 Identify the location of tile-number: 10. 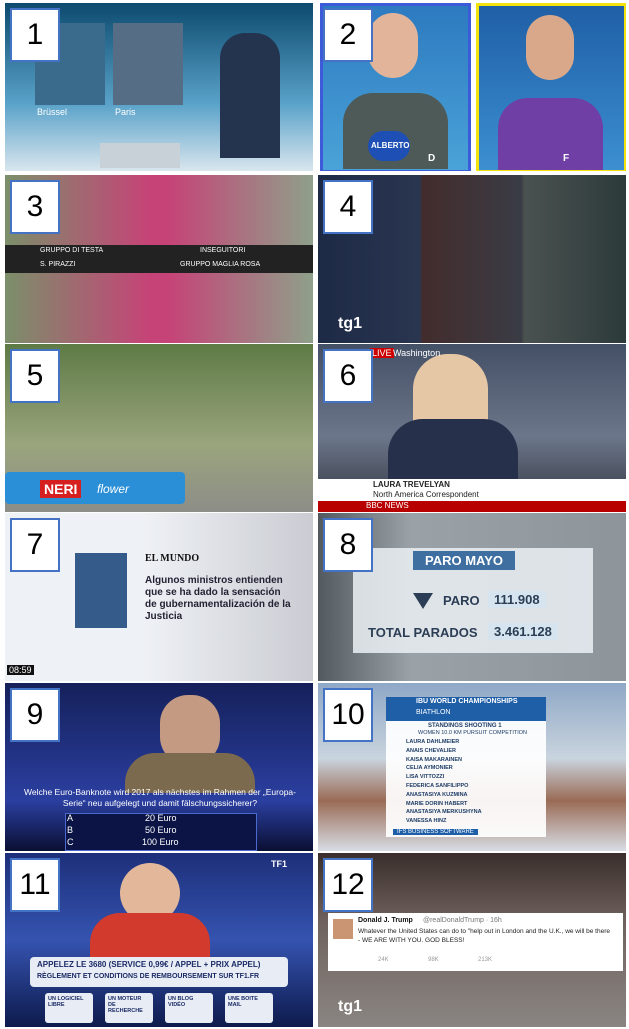
(348, 715).